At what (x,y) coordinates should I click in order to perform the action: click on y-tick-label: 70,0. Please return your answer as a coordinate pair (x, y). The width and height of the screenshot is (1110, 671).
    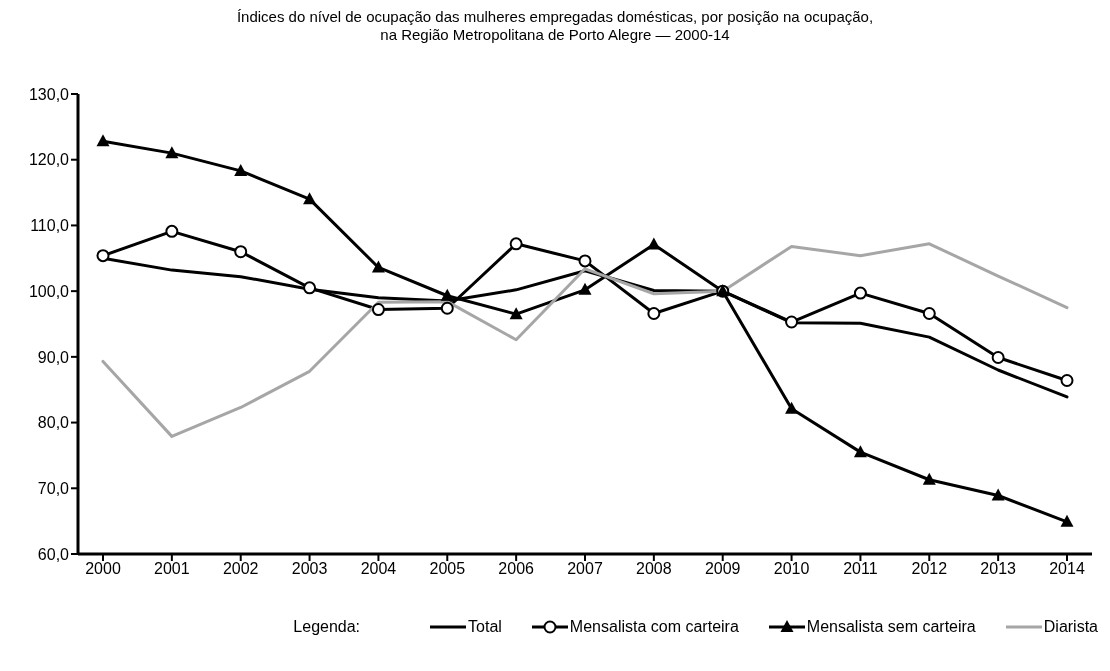
    Looking at the image, I should click on (53, 488).